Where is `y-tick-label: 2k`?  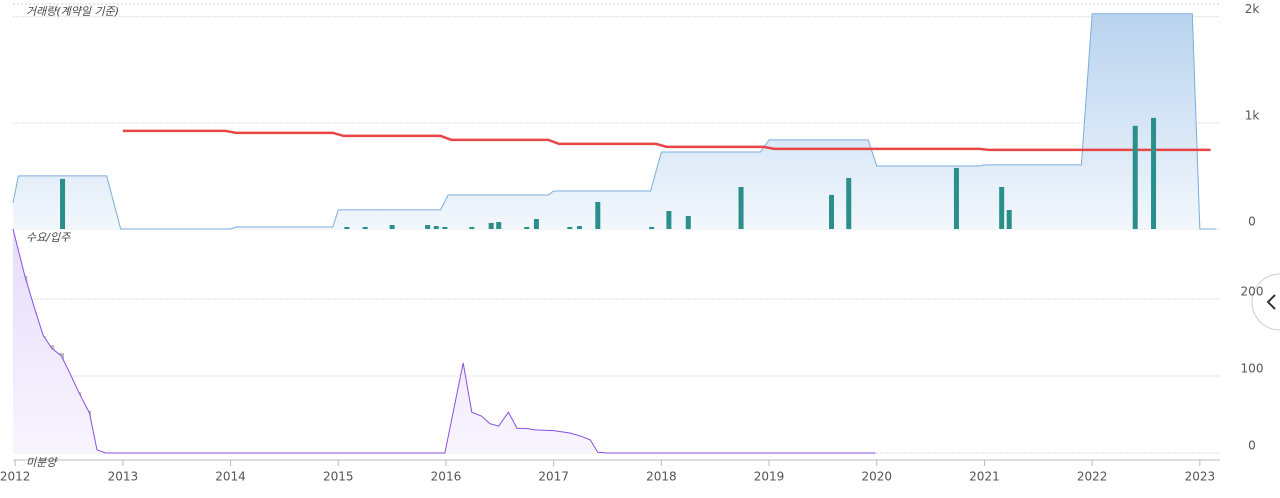
y-tick-label: 2k is located at coordinates (1252, 9).